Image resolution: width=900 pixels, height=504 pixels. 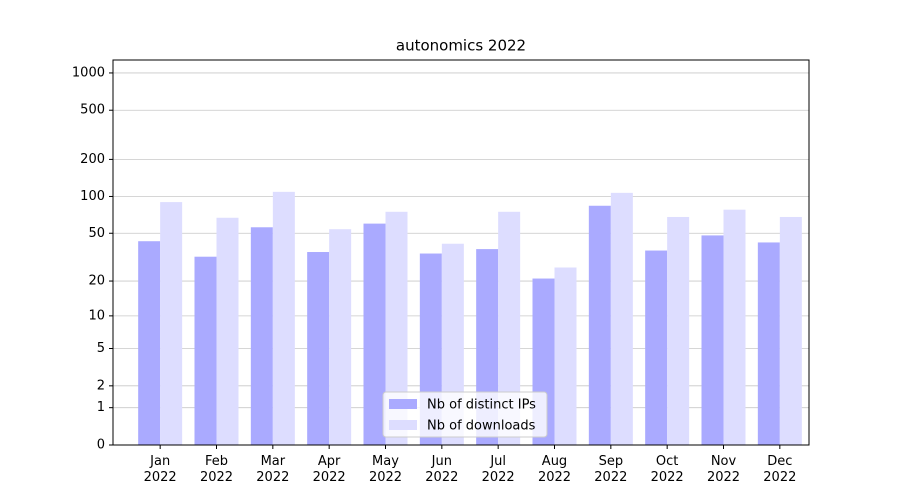 I want to click on x-tick-label: Apr 2022, so click(x=329, y=469).